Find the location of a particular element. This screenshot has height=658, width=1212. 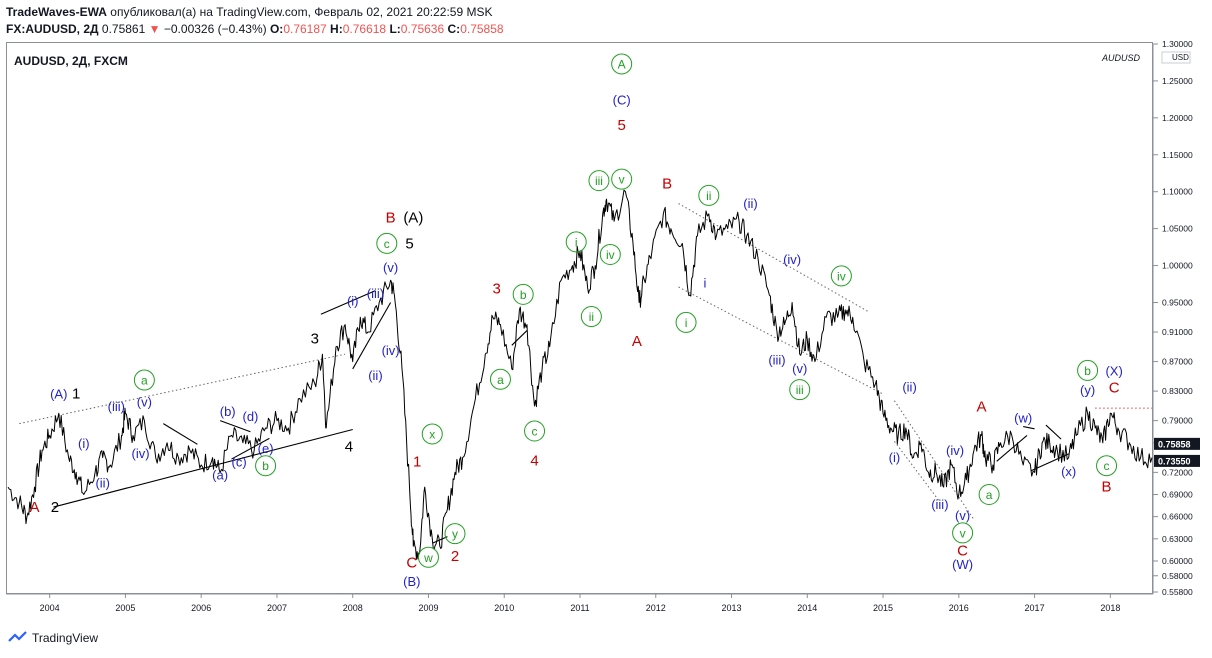

close-value: 0.75858 is located at coordinates (482, 29).